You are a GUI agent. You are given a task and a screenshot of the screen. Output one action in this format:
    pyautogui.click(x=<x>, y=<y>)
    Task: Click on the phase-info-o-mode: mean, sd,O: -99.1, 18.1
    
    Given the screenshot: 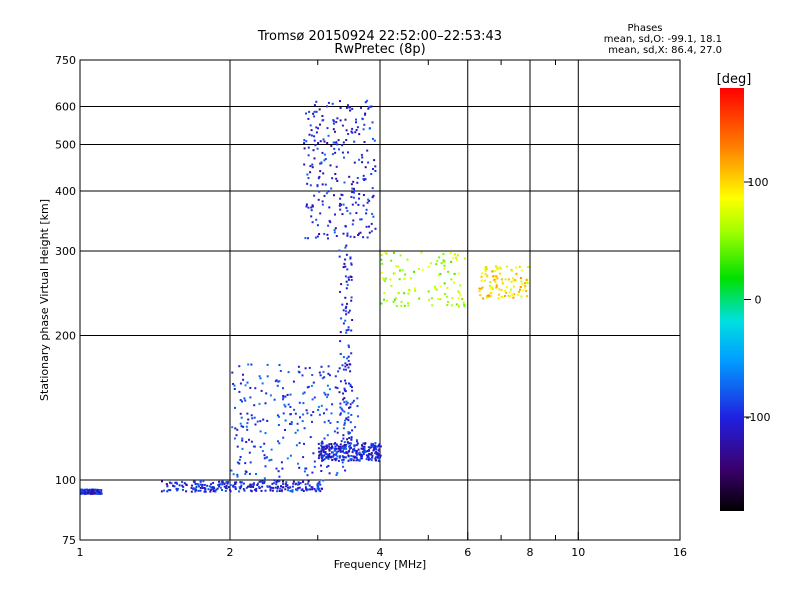 What is the action you would take?
    pyautogui.click(x=663, y=39)
    